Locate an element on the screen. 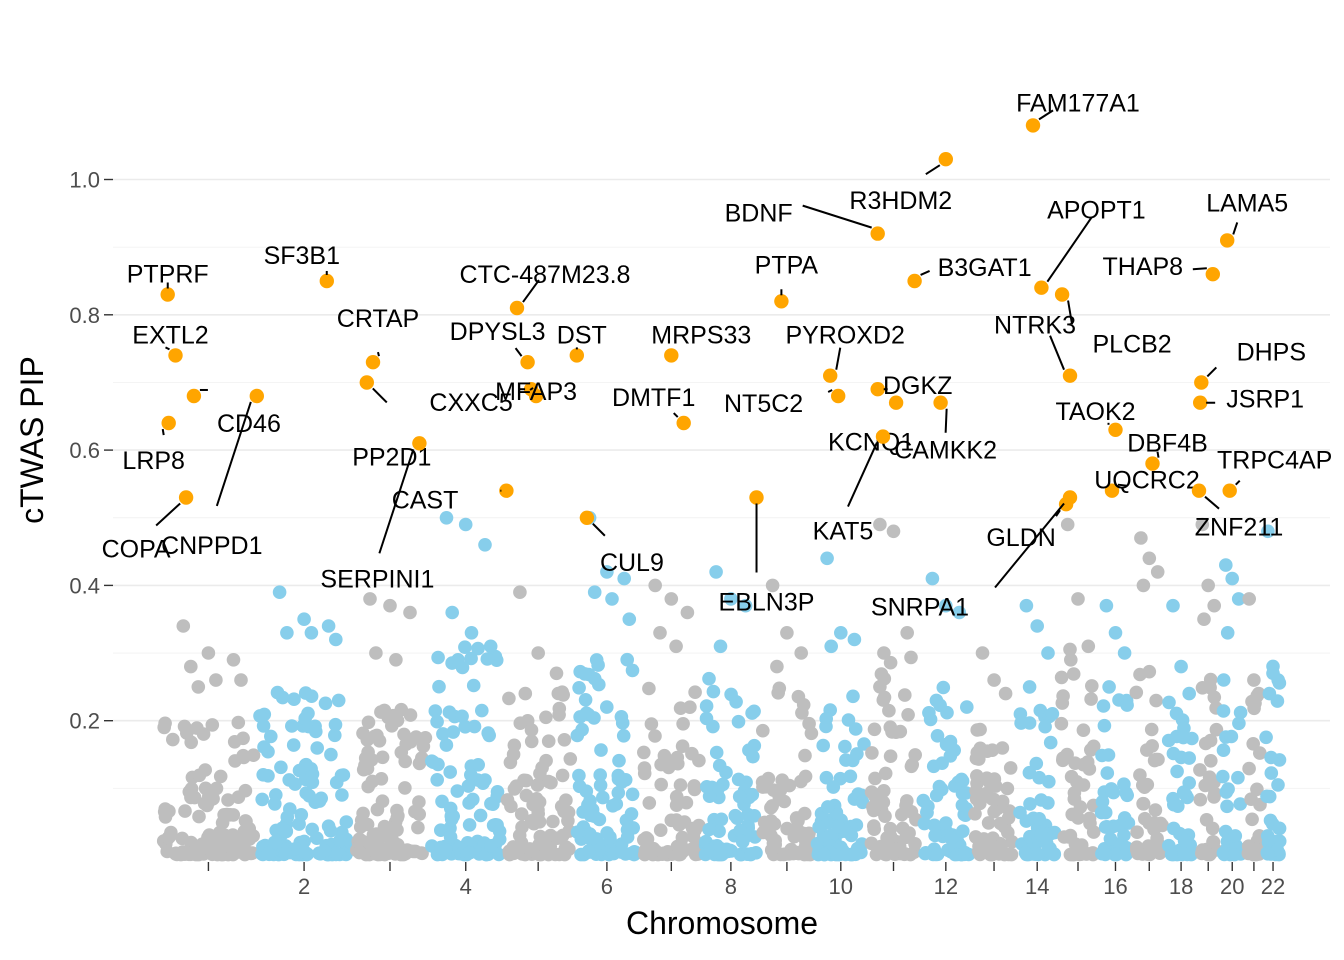  gene-label: CUL9 is located at coordinates (632, 563).